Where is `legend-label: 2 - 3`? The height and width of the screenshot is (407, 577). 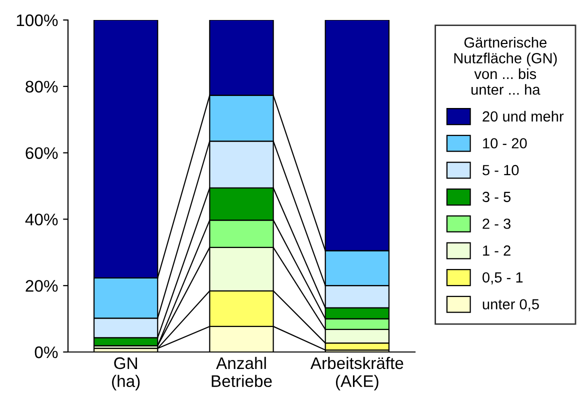
legend-label: 2 - 3 is located at coordinates (496, 223).